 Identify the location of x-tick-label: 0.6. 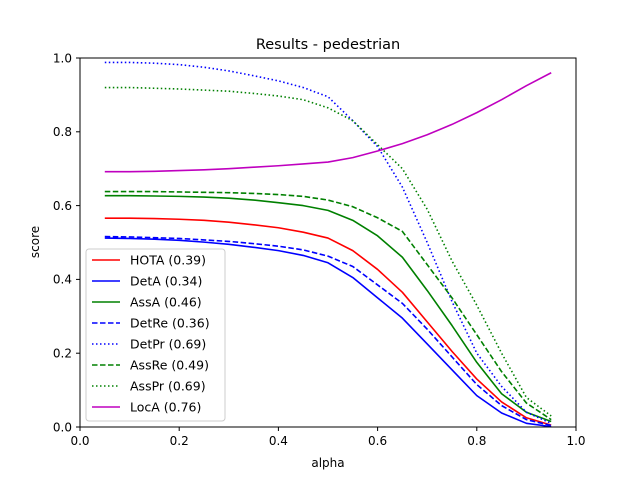
(377, 441).